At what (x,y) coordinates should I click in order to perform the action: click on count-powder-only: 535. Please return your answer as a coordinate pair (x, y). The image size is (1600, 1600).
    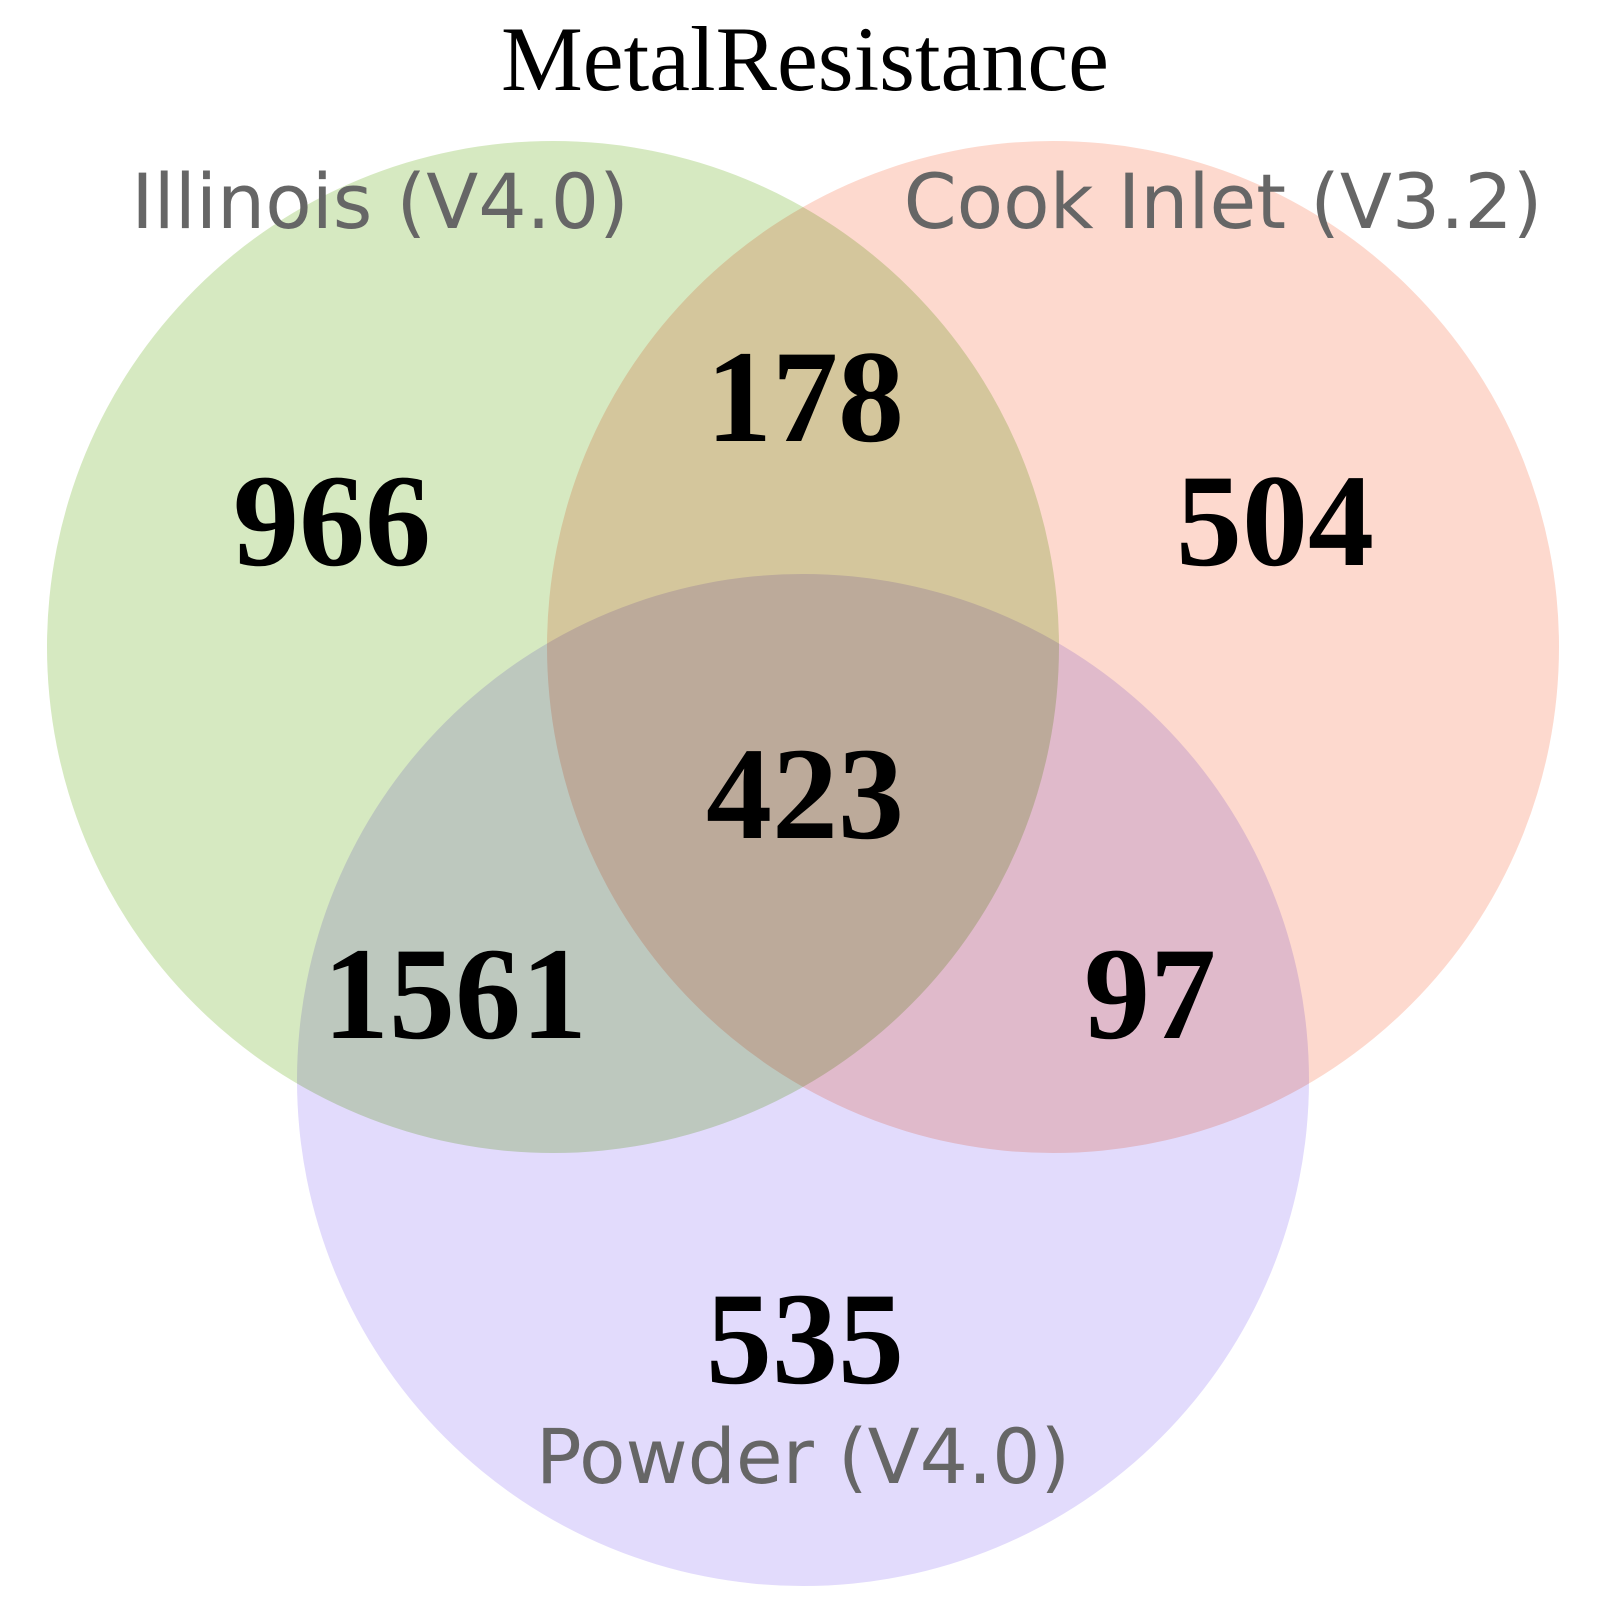
    Looking at the image, I should click on (805, 1338).